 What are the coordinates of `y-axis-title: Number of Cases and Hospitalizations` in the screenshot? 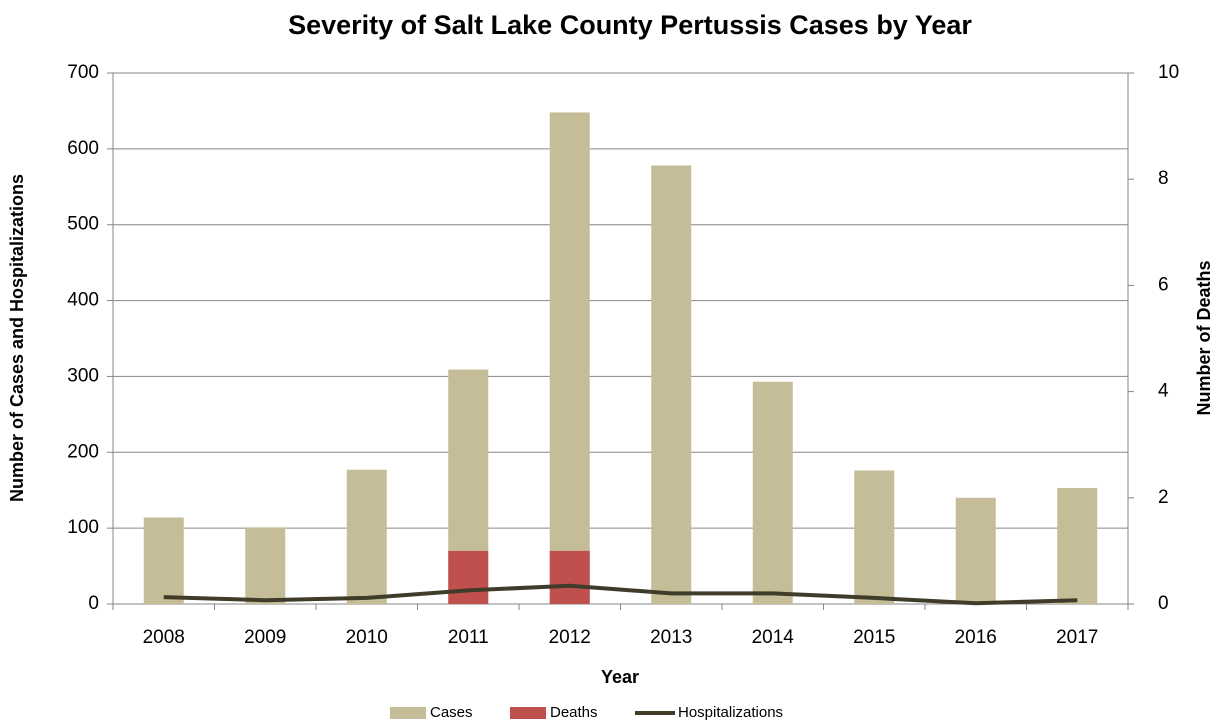 It's located at (17, 338).